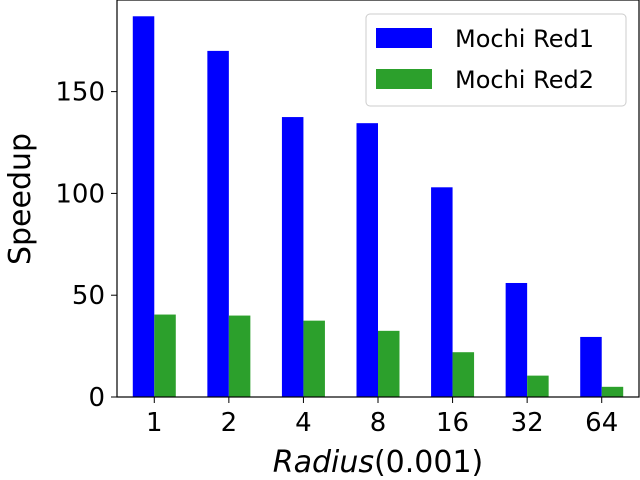 This screenshot has width=640, height=480. What do you see at coordinates (452, 423) in the screenshot?
I see `x-tick-label-16: 16` at bounding box center [452, 423].